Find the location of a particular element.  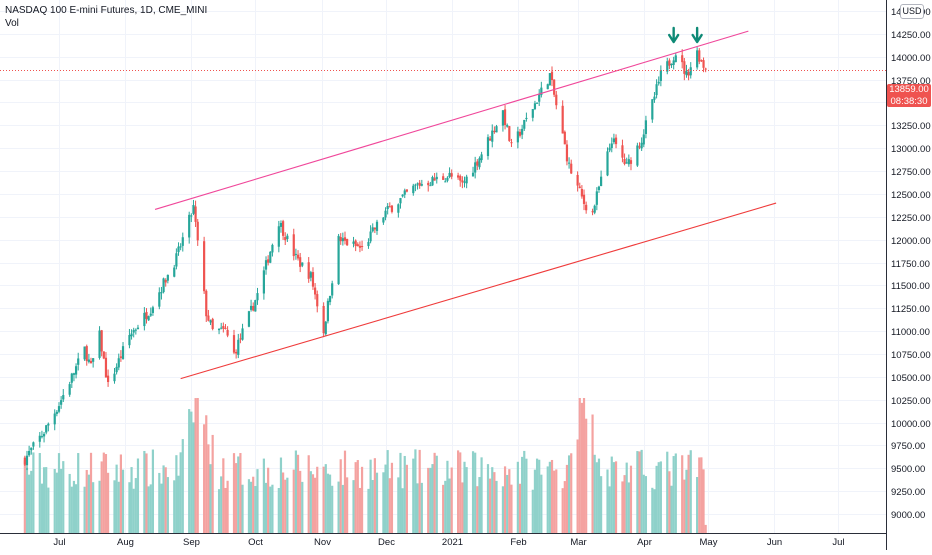

symbol-title: NASDAQ 100 E-mini Futures, 1D, CME_MINI is located at coordinates (106, 10).